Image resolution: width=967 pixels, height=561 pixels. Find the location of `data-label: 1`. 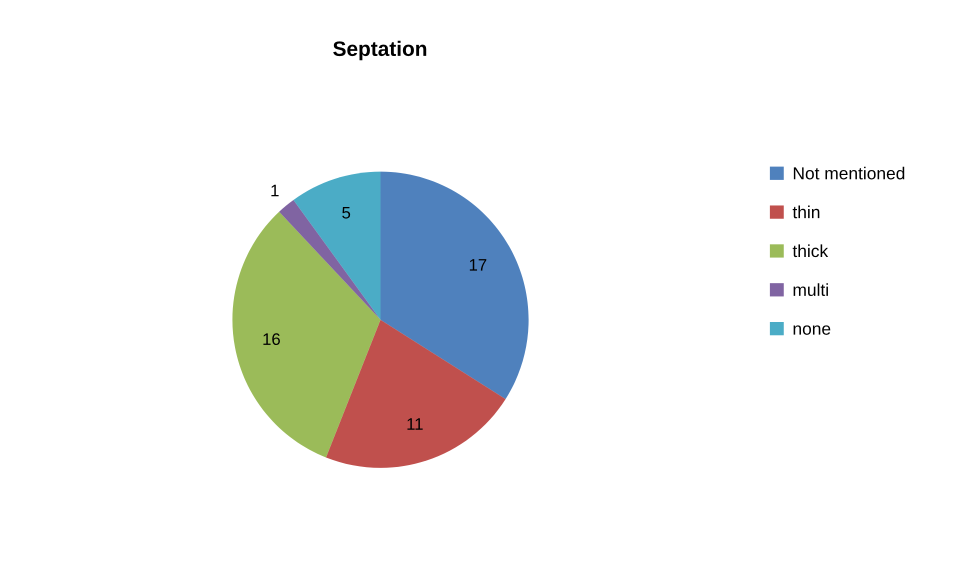

data-label: 1 is located at coordinates (275, 190).